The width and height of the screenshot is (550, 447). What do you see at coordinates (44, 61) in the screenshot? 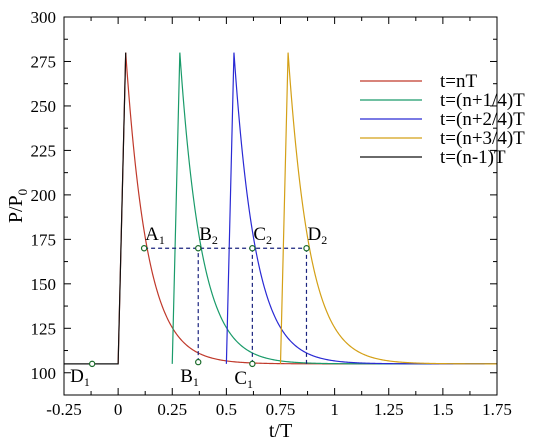
I see `y-tick-label: 275` at bounding box center [44, 61].